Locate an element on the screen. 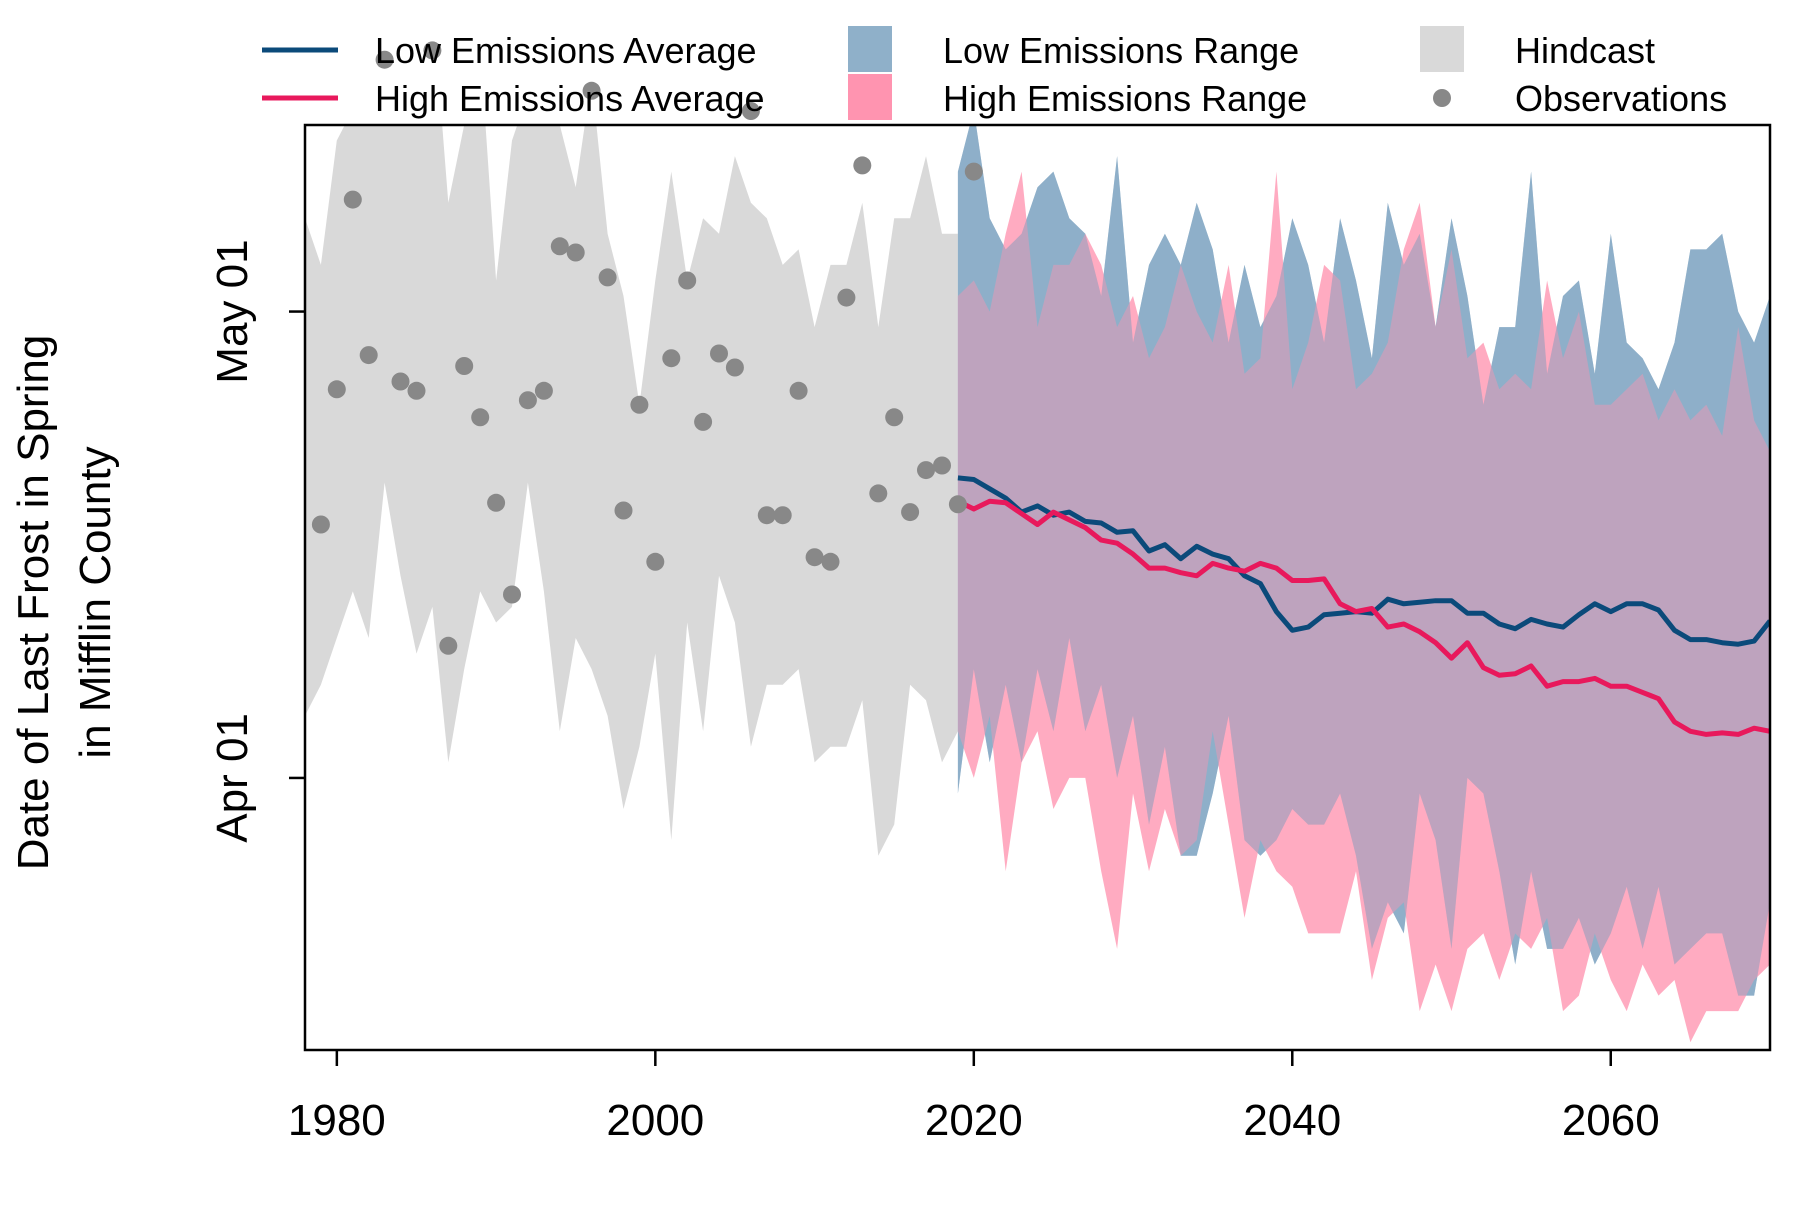 Image resolution: width=1800 pixels, height=1217 pixels. legend-item-high-avg: High Emissions Average is located at coordinates (513, 98).